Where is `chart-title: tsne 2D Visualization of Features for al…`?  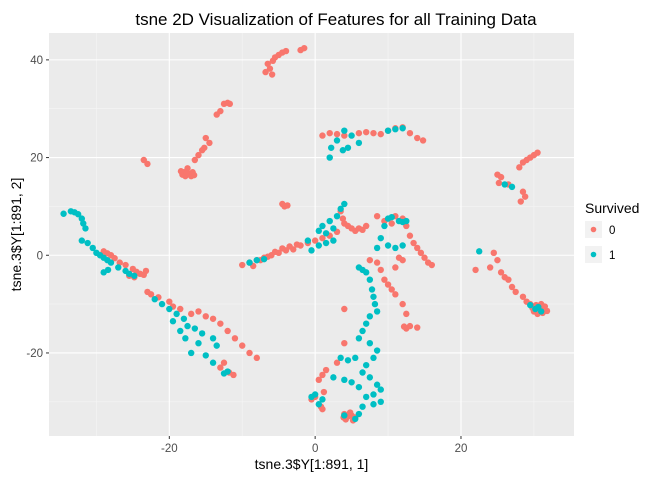 chart-title: tsne 2D Visualization of Features for al… is located at coordinates (336, 19).